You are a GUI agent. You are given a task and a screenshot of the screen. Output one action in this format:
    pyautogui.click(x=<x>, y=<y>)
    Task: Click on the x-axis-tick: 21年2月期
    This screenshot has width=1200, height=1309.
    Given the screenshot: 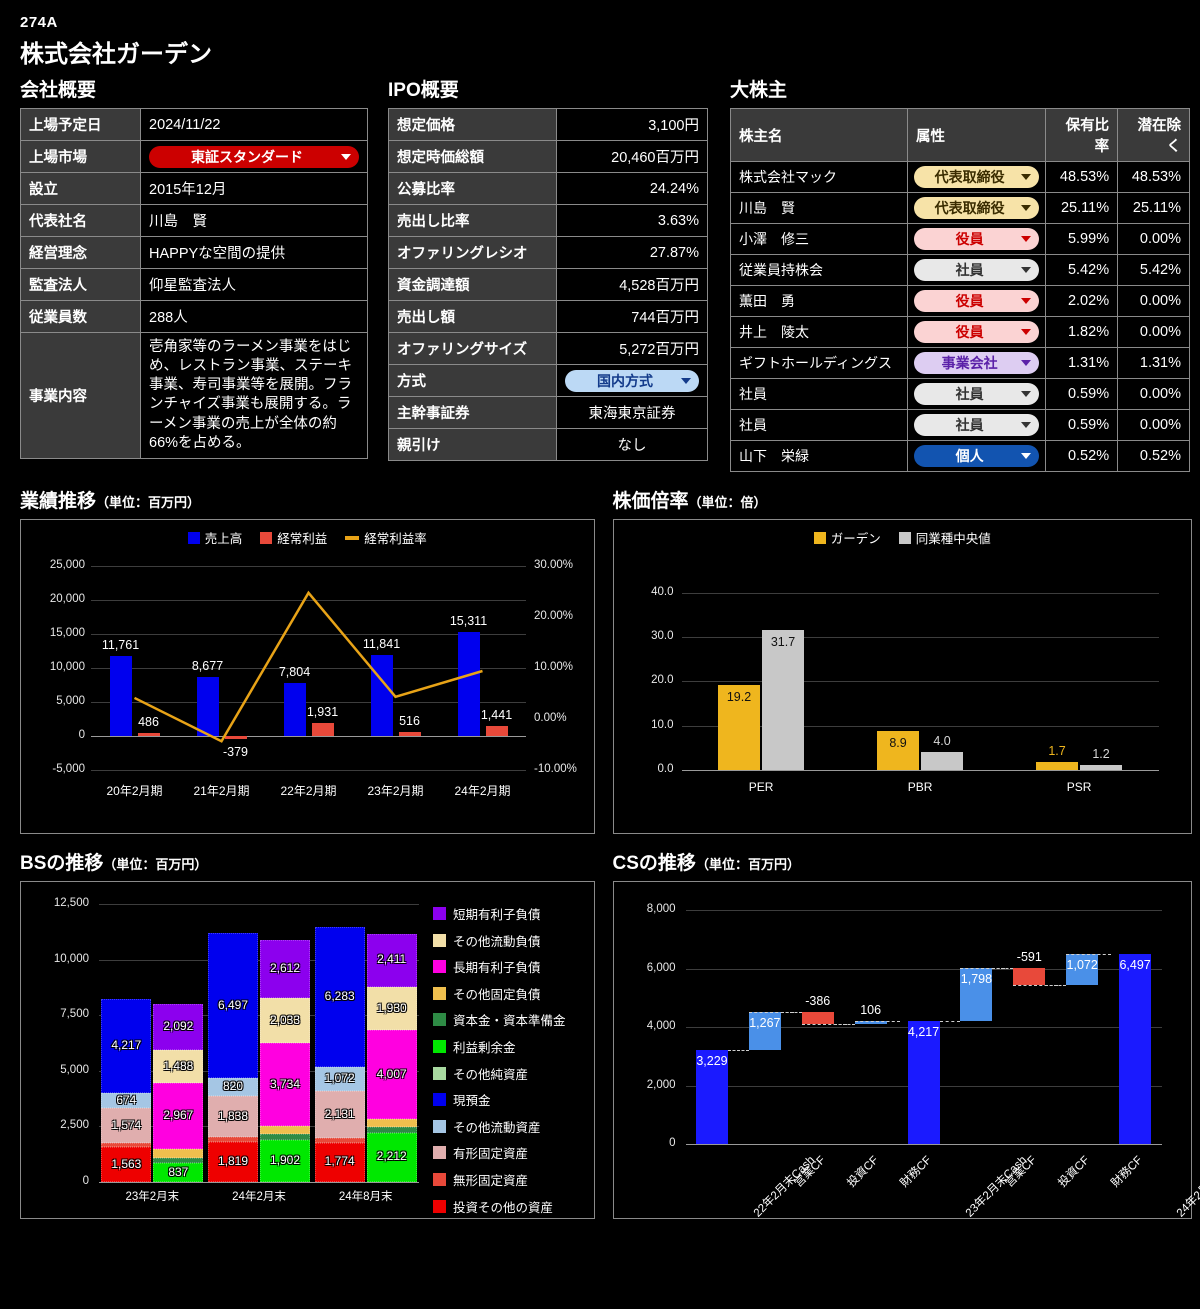 What is the action you would take?
    pyautogui.click(x=221, y=791)
    